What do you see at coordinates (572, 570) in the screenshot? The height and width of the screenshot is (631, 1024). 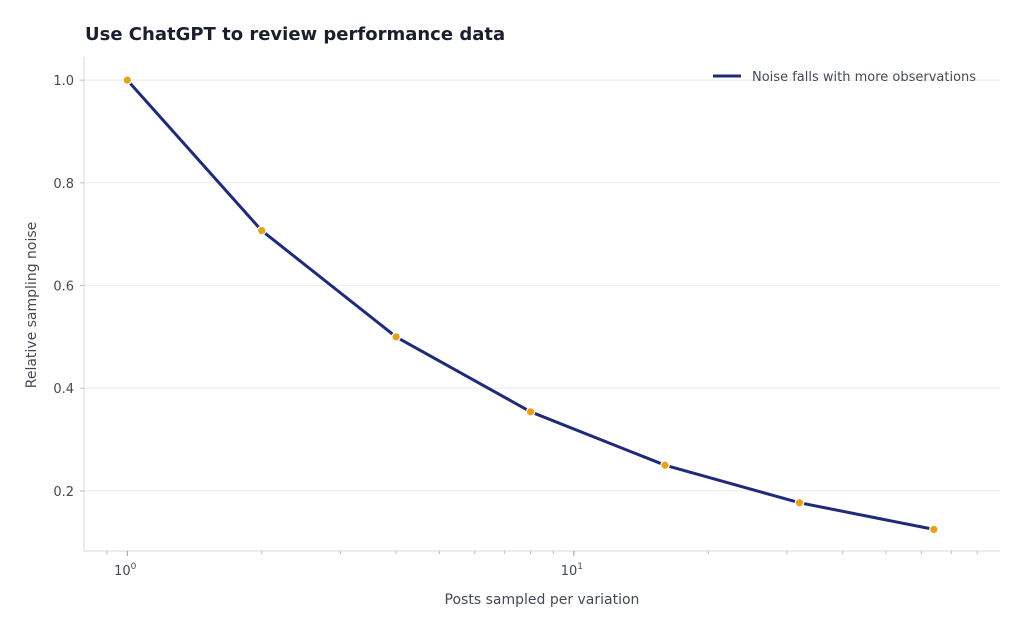 I see `x-tick-label: 10¹` at bounding box center [572, 570].